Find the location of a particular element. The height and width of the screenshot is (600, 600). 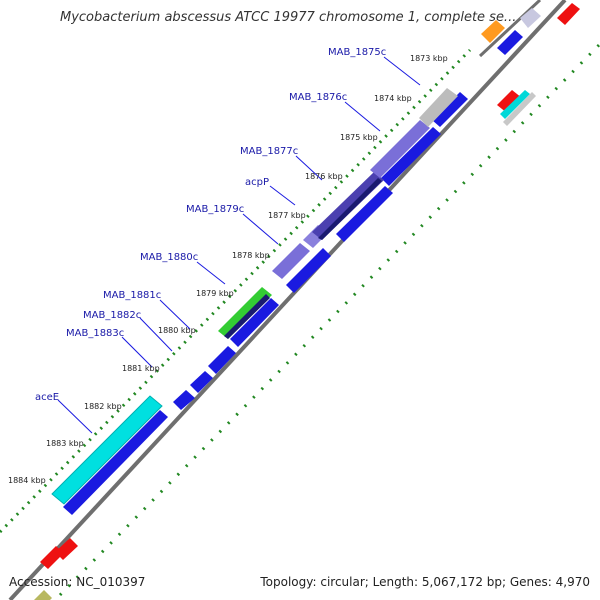

gene-label: MAB_1876c is located at coordinates (318, 97).